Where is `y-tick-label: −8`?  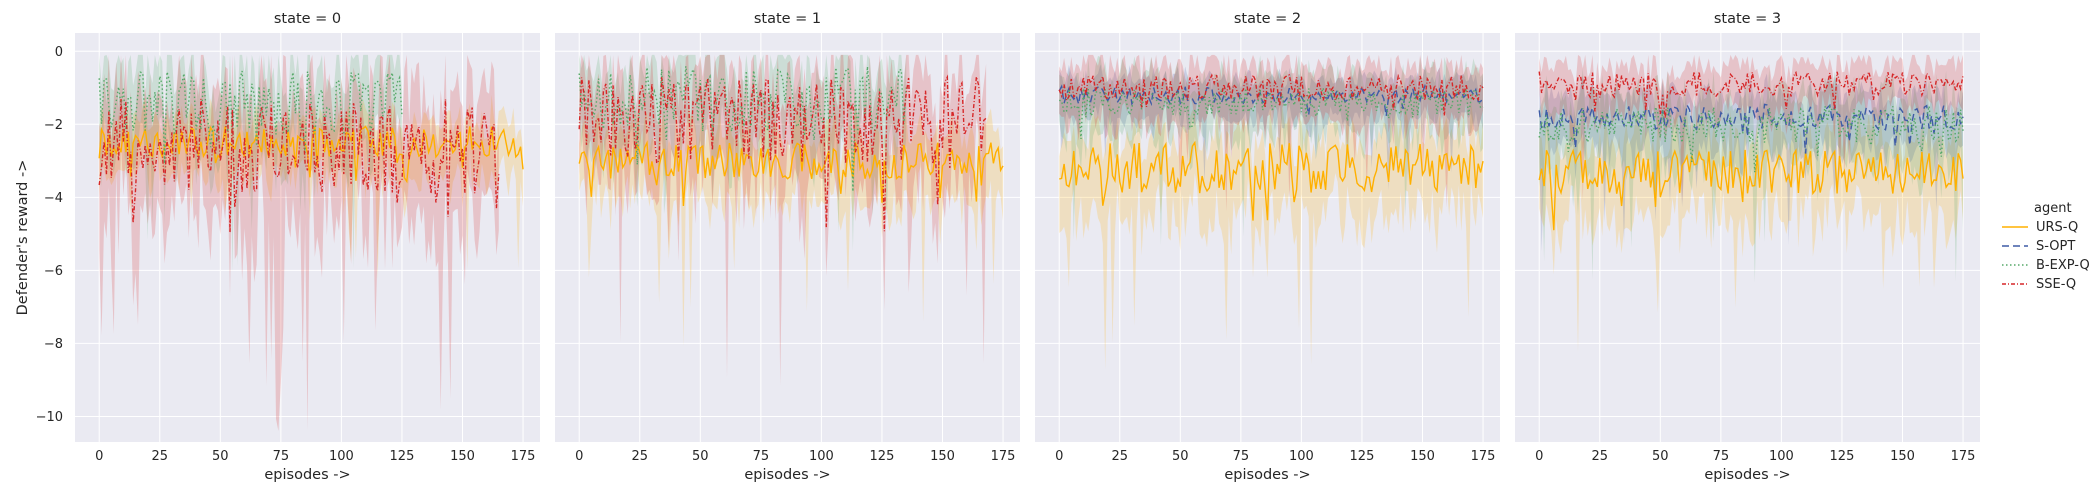
y-tick-label: −8 is located at coordinates (53, 344).